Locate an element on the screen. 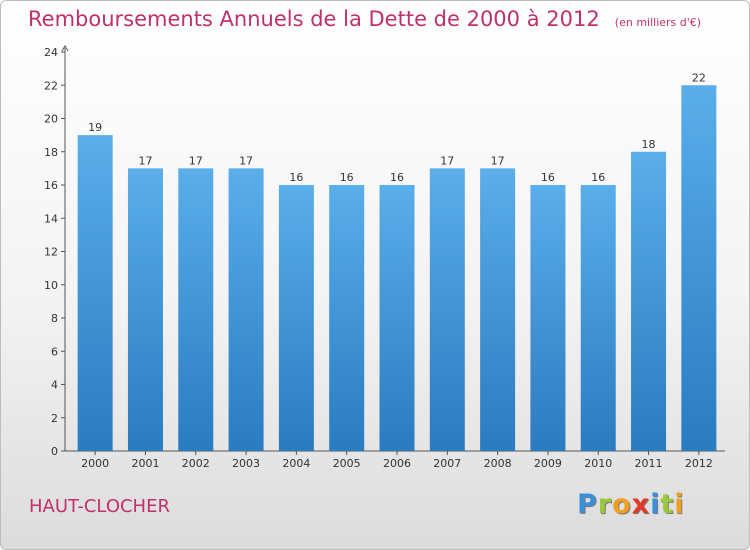 The height and width of the screenshot is (550, 750). bar-value-label: 22 is located at coordinates (699, 77).